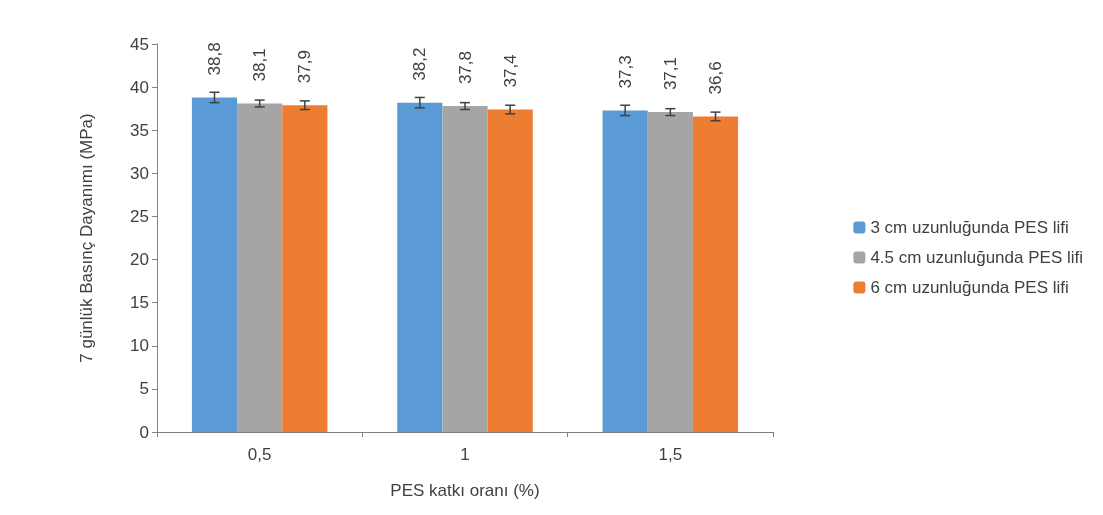 The image size is (1103, 515). I want to click on data-label: 38,1, so click(260, 65).